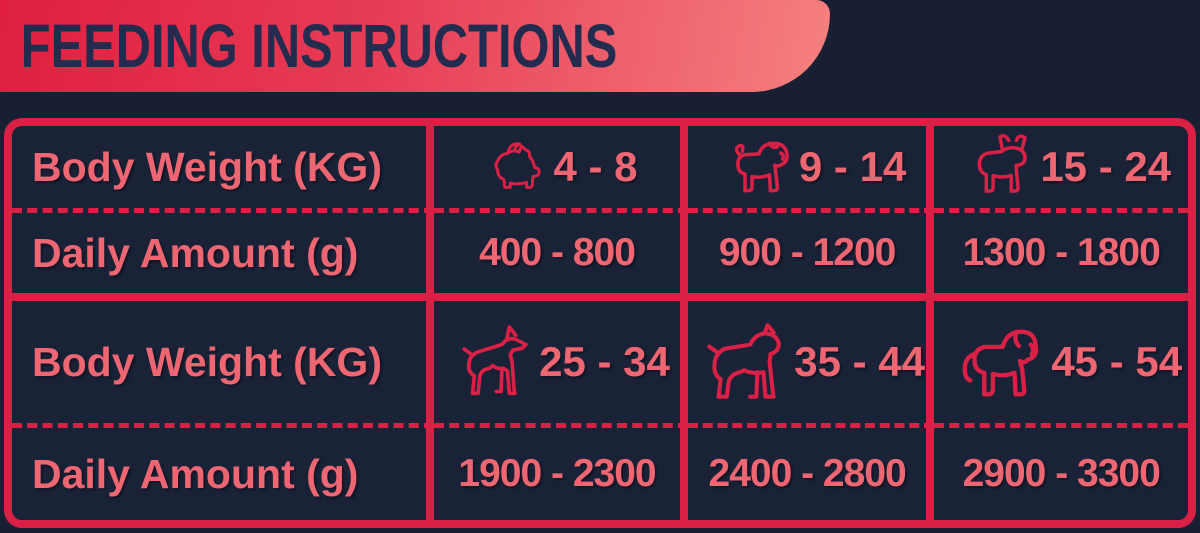  I want to click on amount-cell-2400-2800: 2400 - 2800, so click(811, 474).